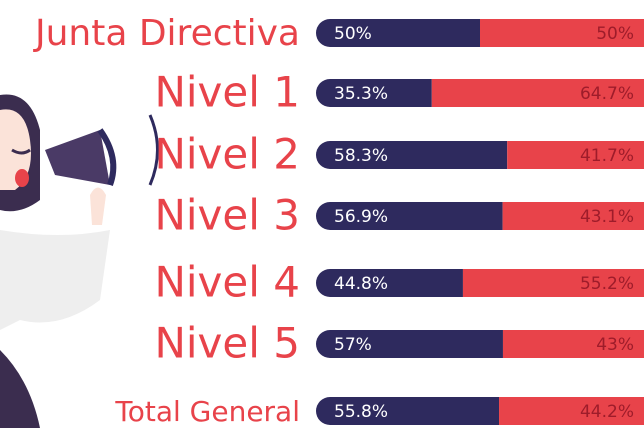 Image resolution: width=644 pixels, height=428 pixels. What do you see at coordinates (607, 94) in the screenshot?
I see `value-label: 64.7%` at bounding box center [607, 94].